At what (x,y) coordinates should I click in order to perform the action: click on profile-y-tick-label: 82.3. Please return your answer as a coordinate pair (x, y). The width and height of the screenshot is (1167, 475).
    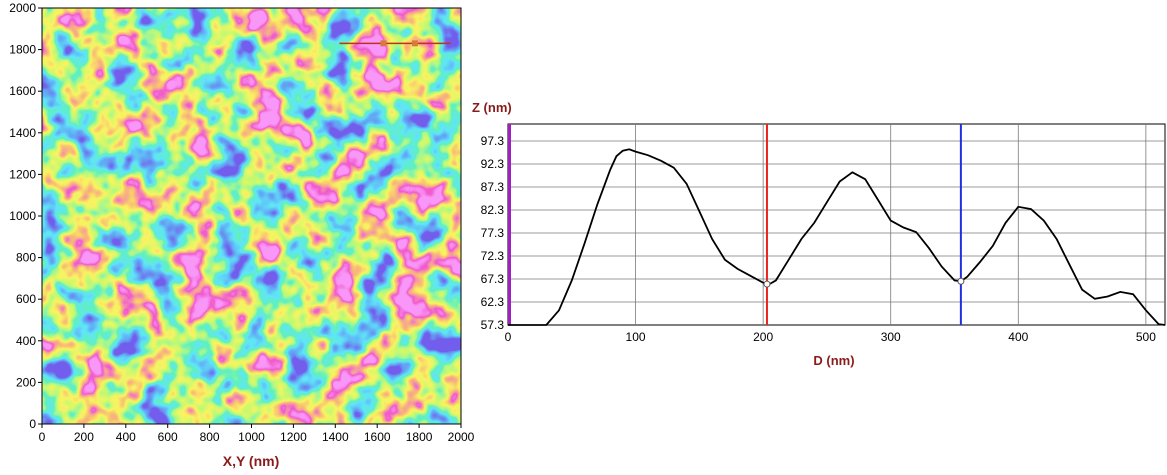
    Looking at the image, I should click on (493, 210).